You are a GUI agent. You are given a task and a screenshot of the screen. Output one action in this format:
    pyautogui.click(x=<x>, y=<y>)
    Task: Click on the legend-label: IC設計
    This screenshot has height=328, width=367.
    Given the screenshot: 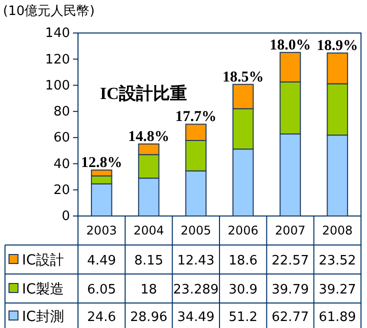 What is the action you would take?
    pyautogui.click(x=43, y=260)
    